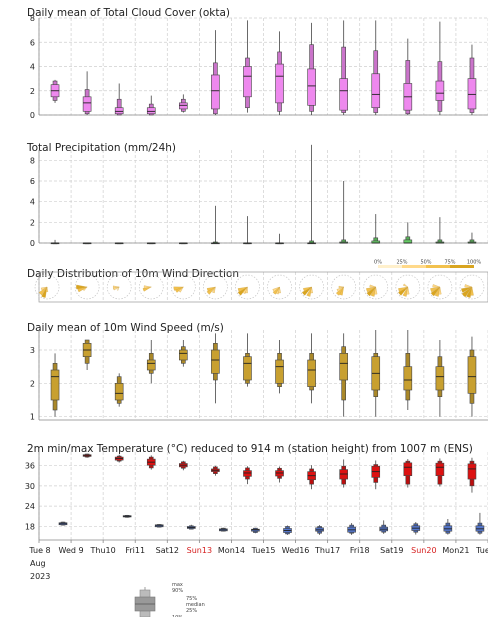  Describe the element at coordinates (167, 550) in the screenshot. I see `x-tick-label: Sat12` at that location.